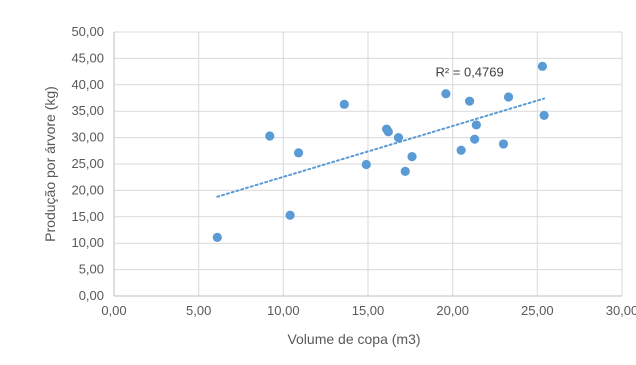 This screenshot has height=365, width=636. I want to click on x-tick-label: 5,00, so click(198, 310).